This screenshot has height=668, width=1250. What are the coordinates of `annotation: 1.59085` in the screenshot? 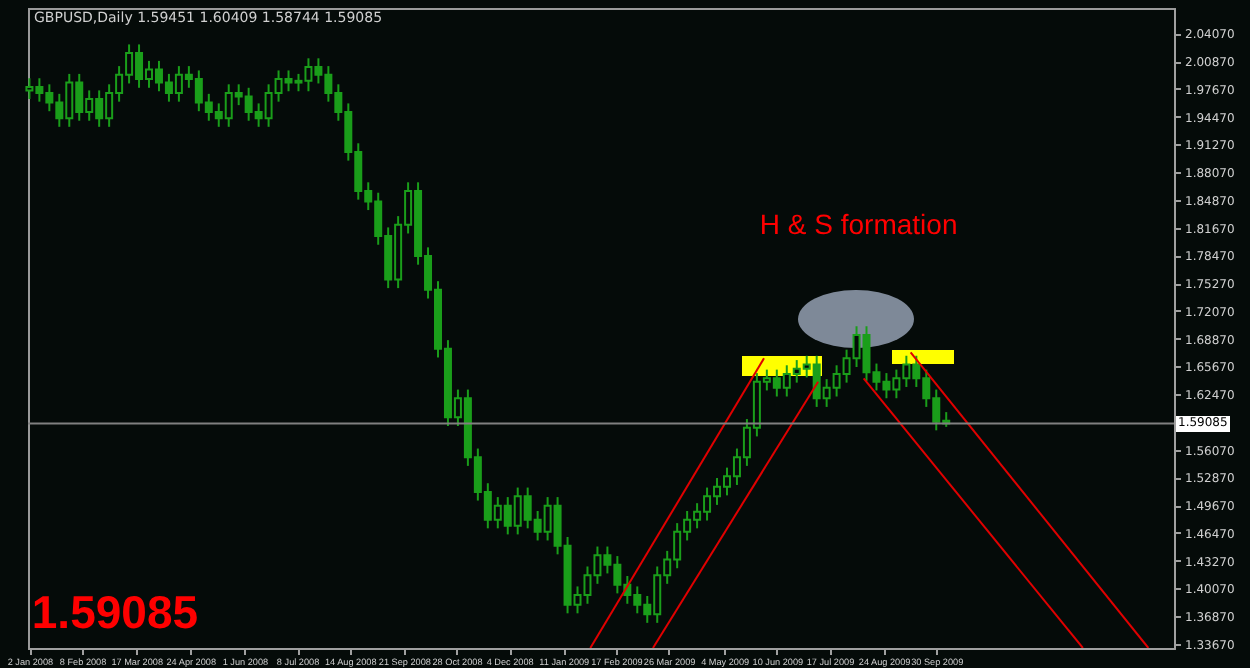 It's located at (115, 613).